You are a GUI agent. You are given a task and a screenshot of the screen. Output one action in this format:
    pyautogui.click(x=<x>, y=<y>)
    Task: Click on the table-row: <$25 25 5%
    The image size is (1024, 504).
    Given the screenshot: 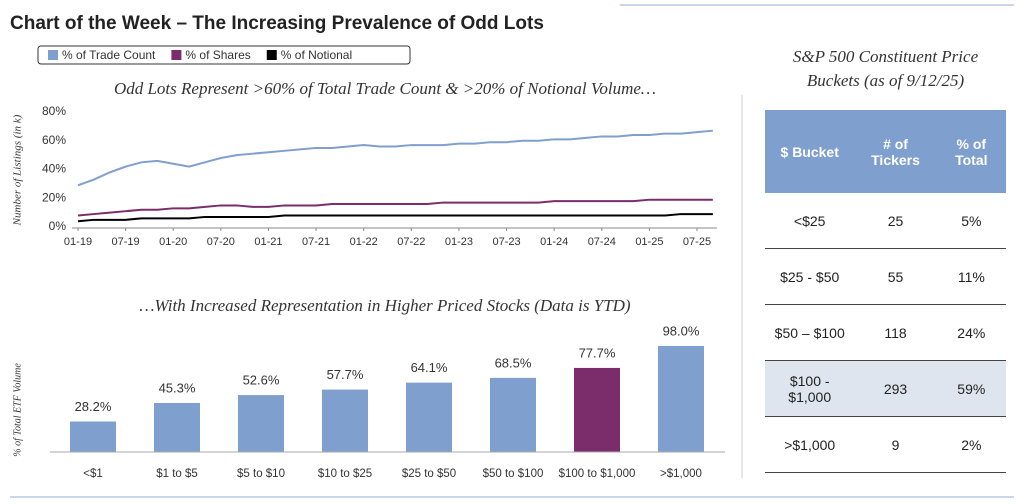 What is the action you would take?
    pyautogui.click(x=885, y=221)
    